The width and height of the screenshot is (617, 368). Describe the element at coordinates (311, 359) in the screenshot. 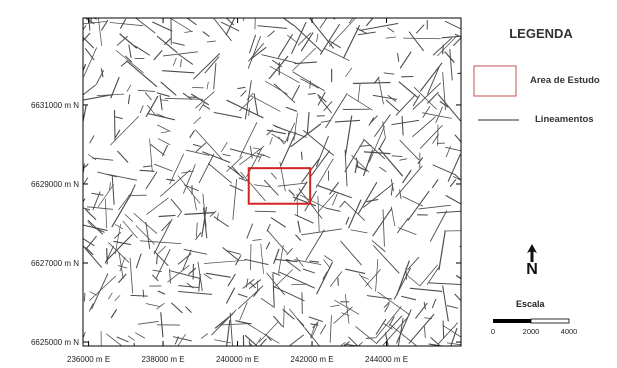

I see `x-tick-label: 242000 m E` at that location.